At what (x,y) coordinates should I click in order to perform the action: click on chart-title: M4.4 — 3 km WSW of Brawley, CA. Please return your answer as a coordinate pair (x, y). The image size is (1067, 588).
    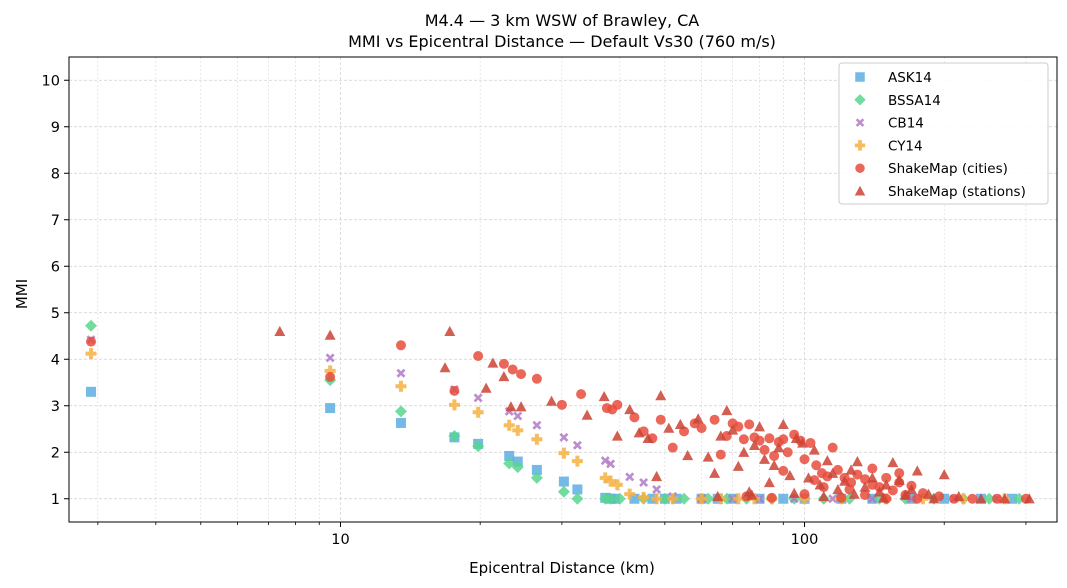
    Looking at the image, I should click on (562, 20).